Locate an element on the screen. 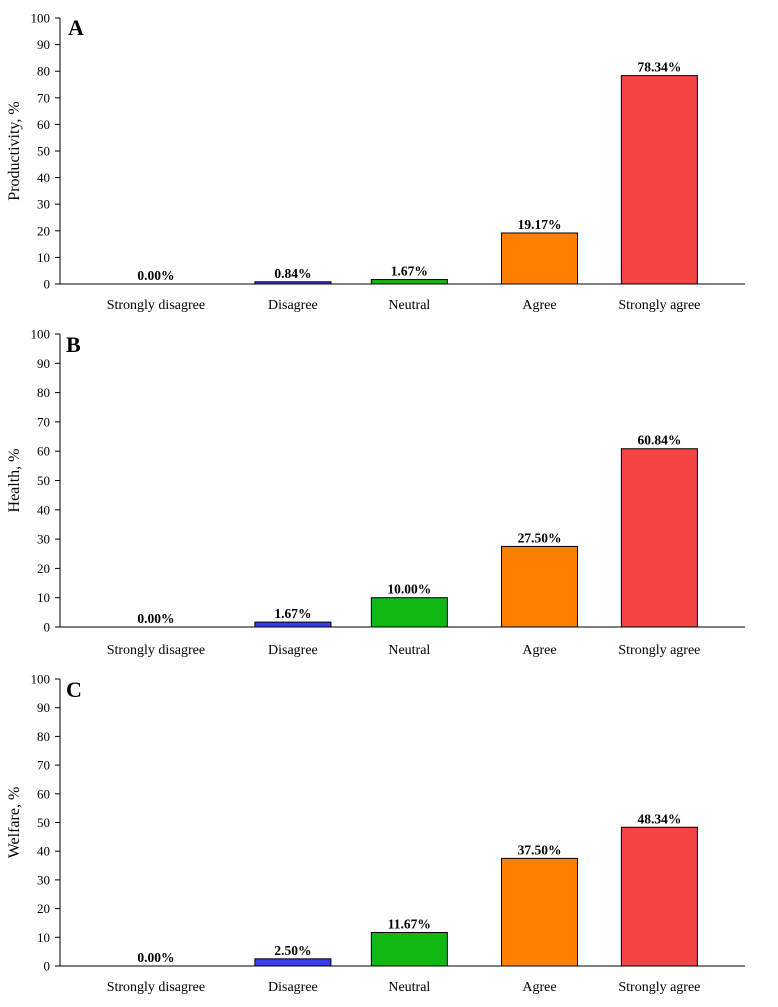 The width and height of the screenshot is (778, 1007). panel-a-value-label: 19.17% is located at coordinates (540, 224).